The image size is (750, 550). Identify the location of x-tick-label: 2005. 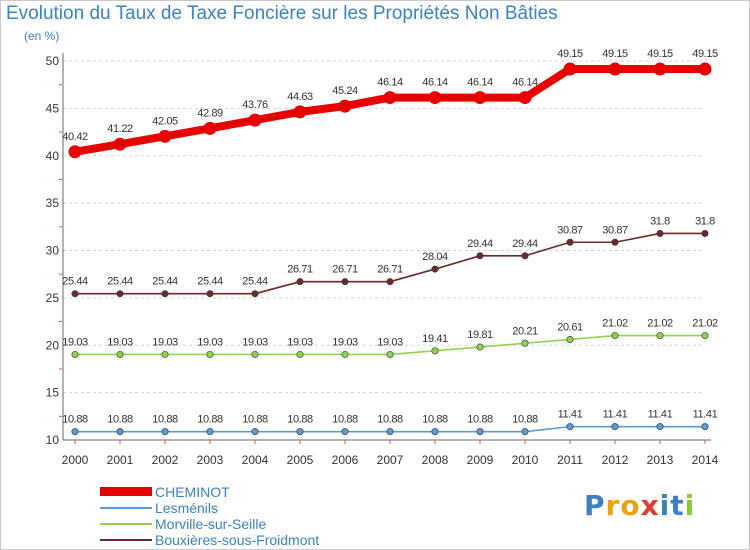
(300, 460).